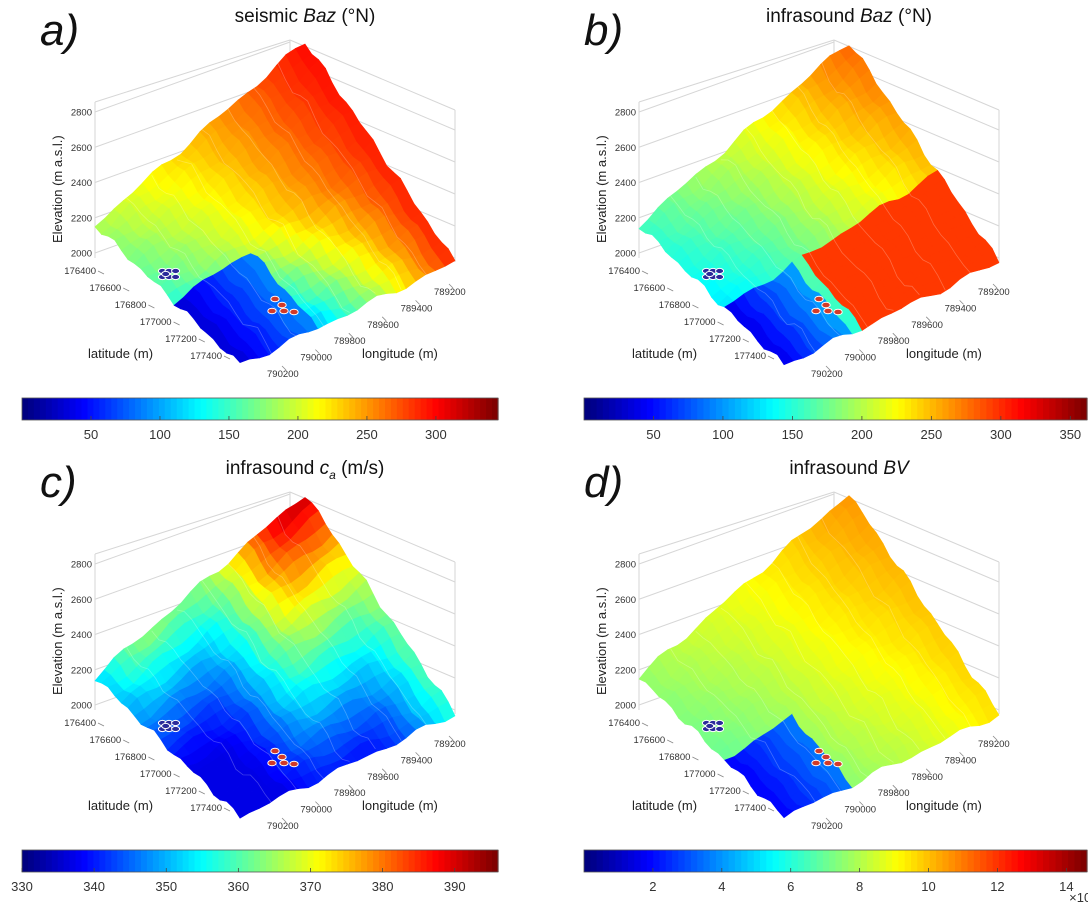 Image resolution: width=1088 pixels, height=905 pixels. What do you see at coordinates (22, 886) in the screenshot?
I see `colorbar-tick-label: 330` at bounding box center [22, 886].